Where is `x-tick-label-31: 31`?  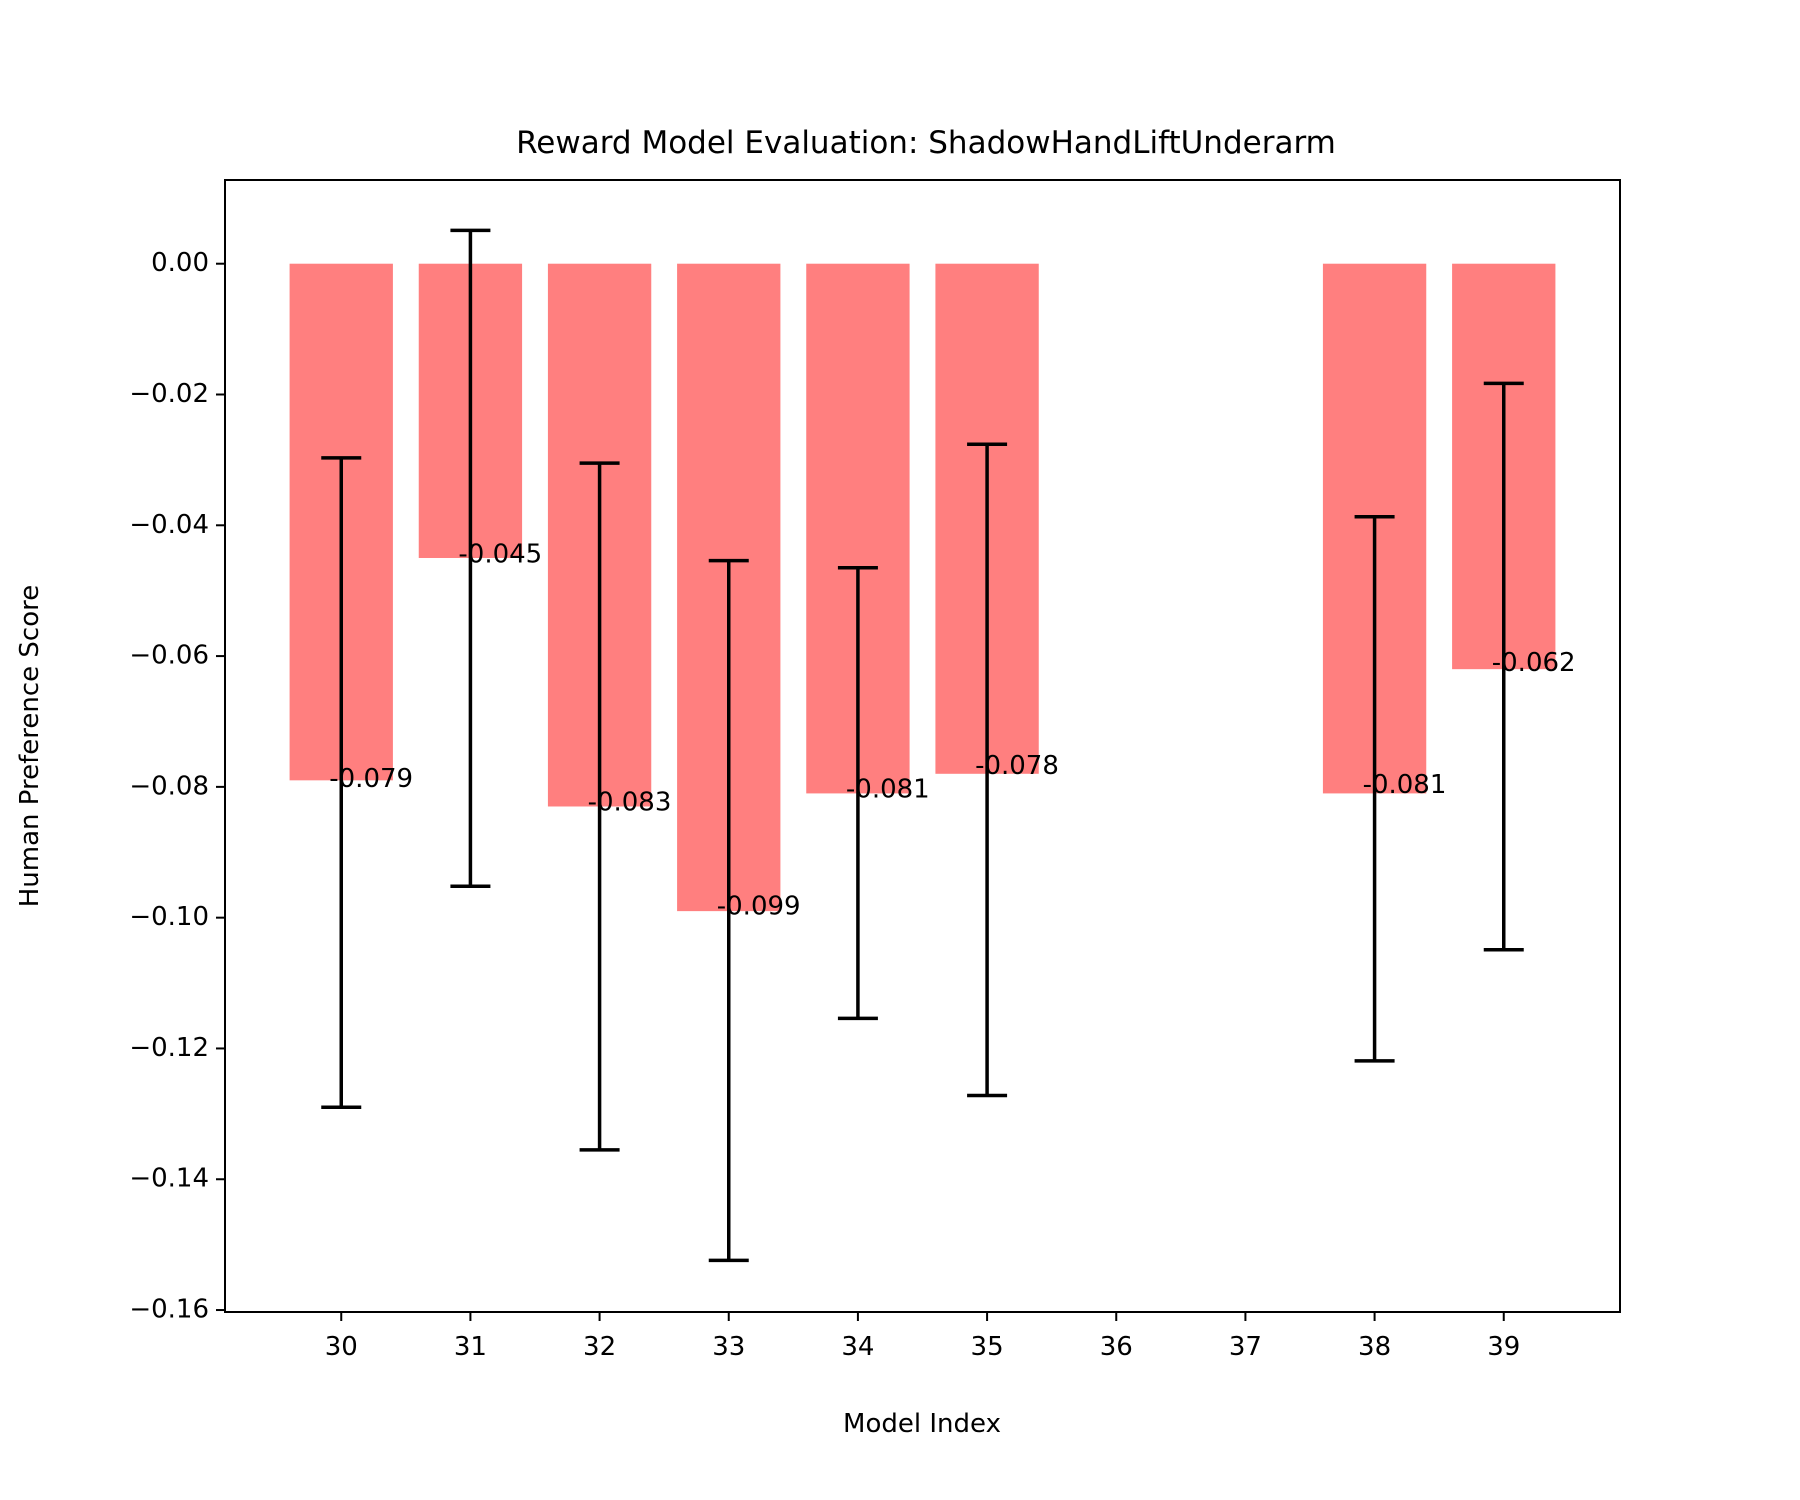
x-tick-label-31: 31 is located at coordinates (470, 1347).